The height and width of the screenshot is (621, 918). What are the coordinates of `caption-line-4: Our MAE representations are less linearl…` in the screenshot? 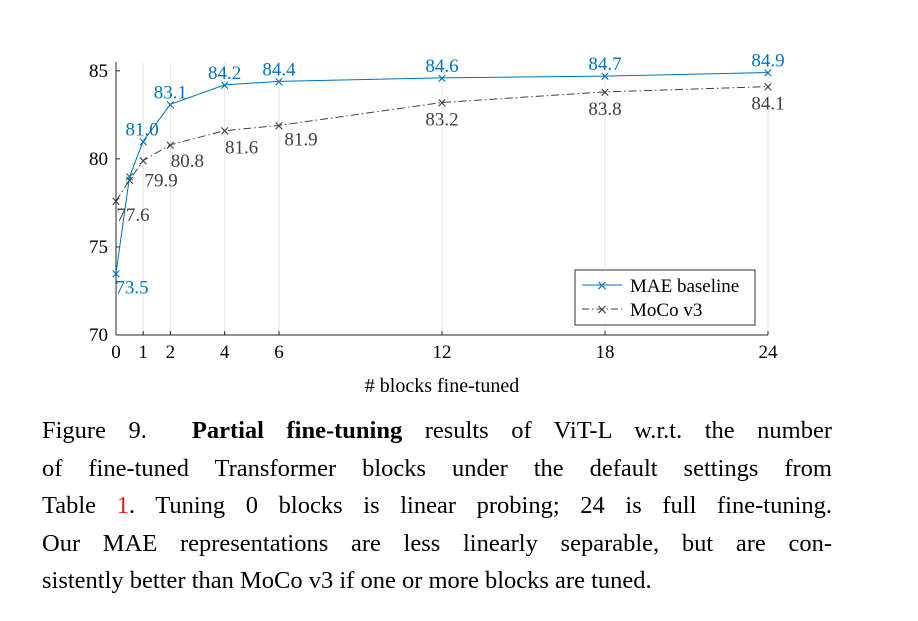 It's located at (437, 543).